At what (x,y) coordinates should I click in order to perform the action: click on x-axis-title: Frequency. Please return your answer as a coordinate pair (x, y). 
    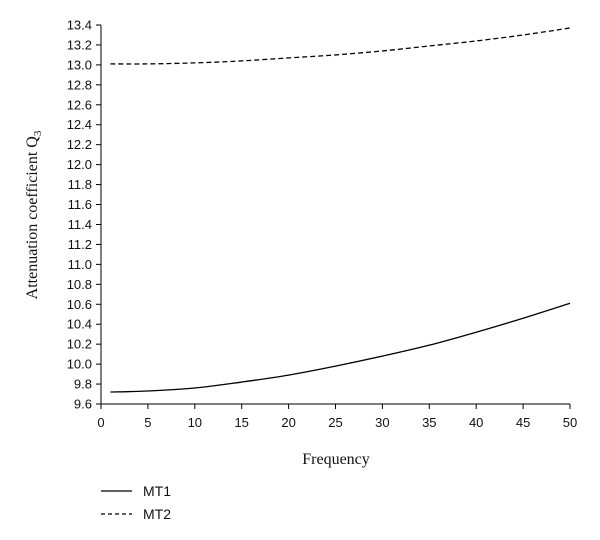
    Looking at the image, I should click on (336, 459).